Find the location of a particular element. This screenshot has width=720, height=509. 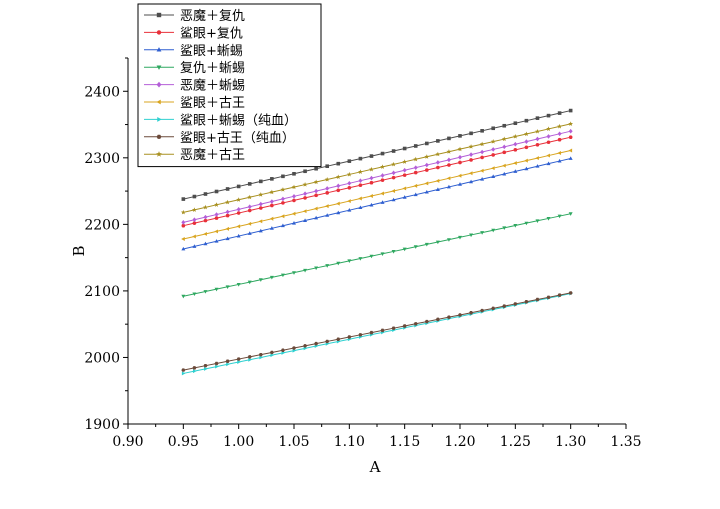

legend-entry-7: 鲨眼＋蜥蜴（纯血） is located at coordinates (220, 120).